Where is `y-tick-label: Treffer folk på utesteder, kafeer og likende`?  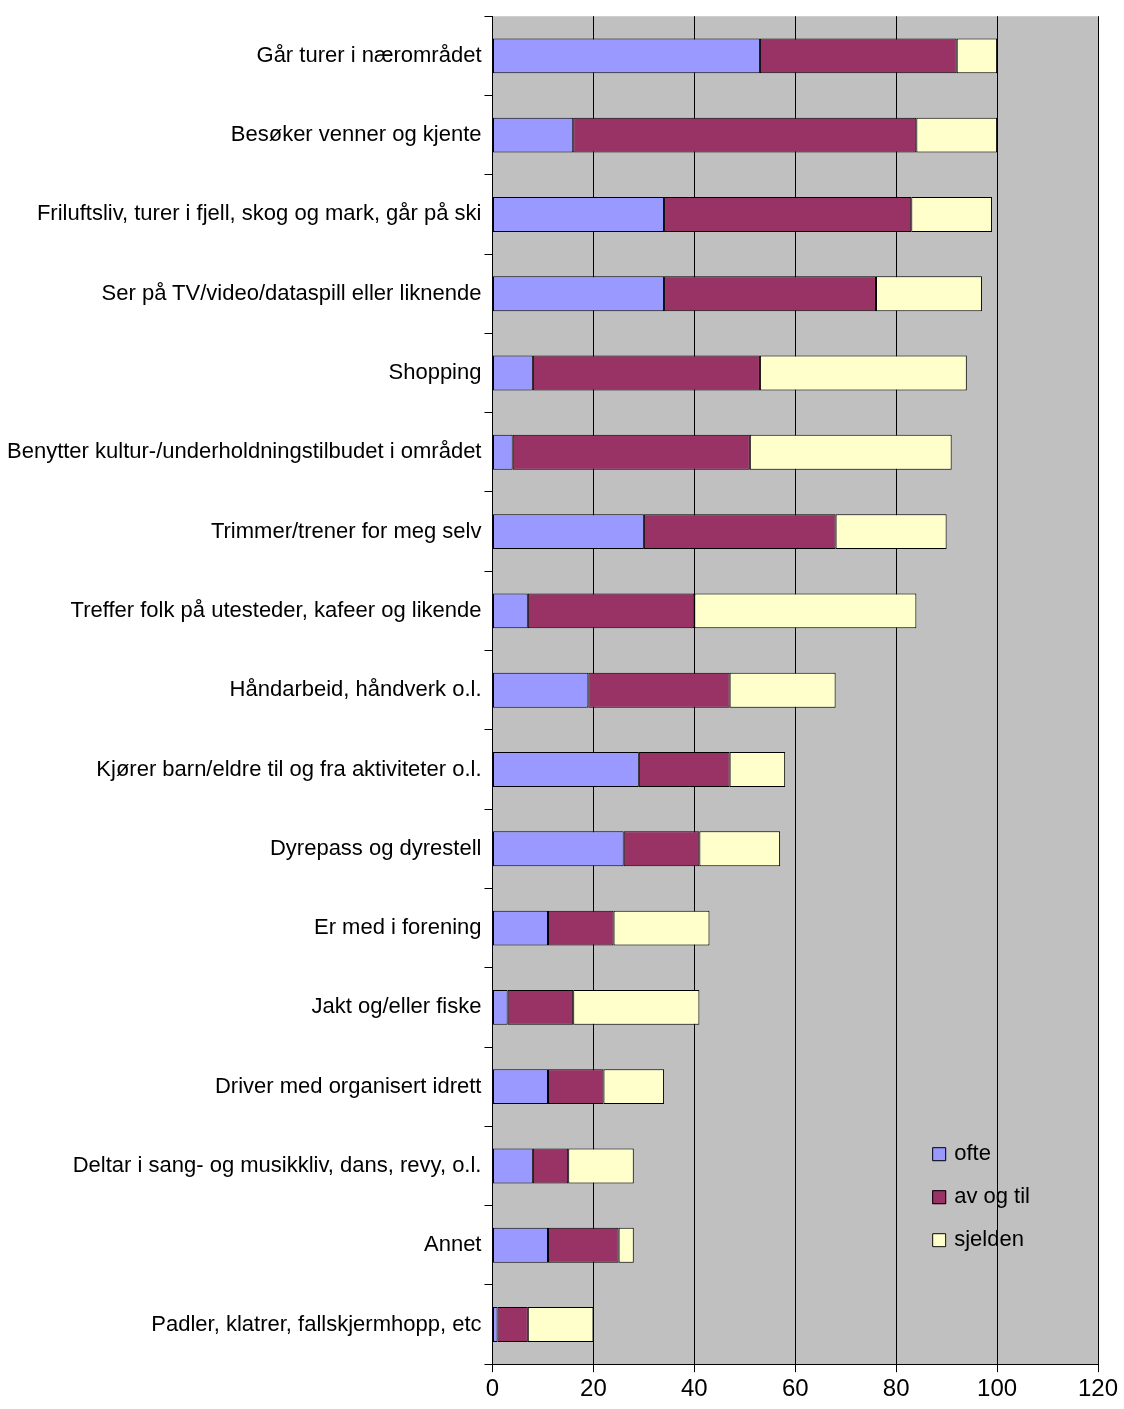
y-tick-label: Treffer folk på utesteder, kafeer og likende is located at coordinates (276, 609).